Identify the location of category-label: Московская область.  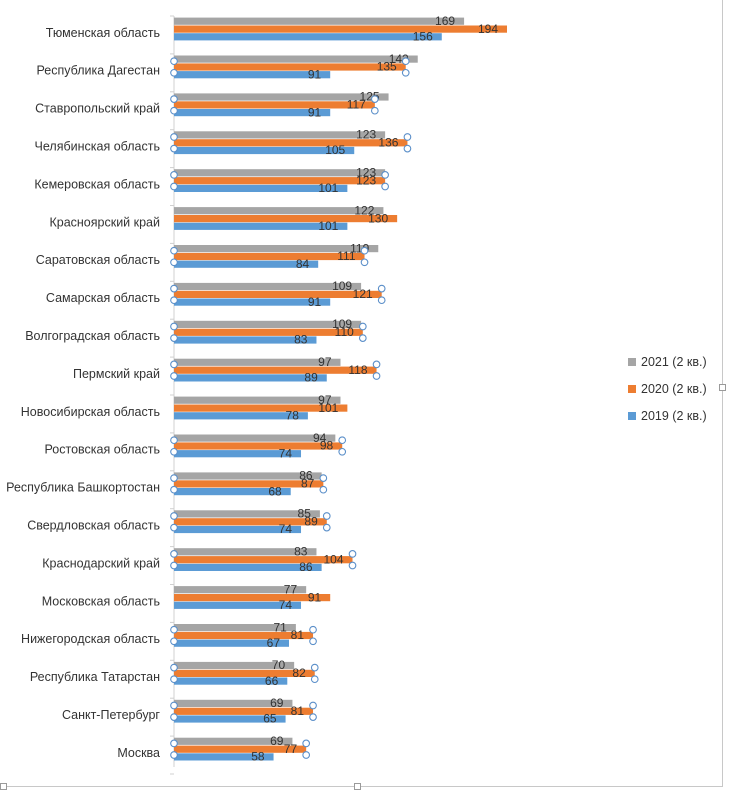
(101, 601).